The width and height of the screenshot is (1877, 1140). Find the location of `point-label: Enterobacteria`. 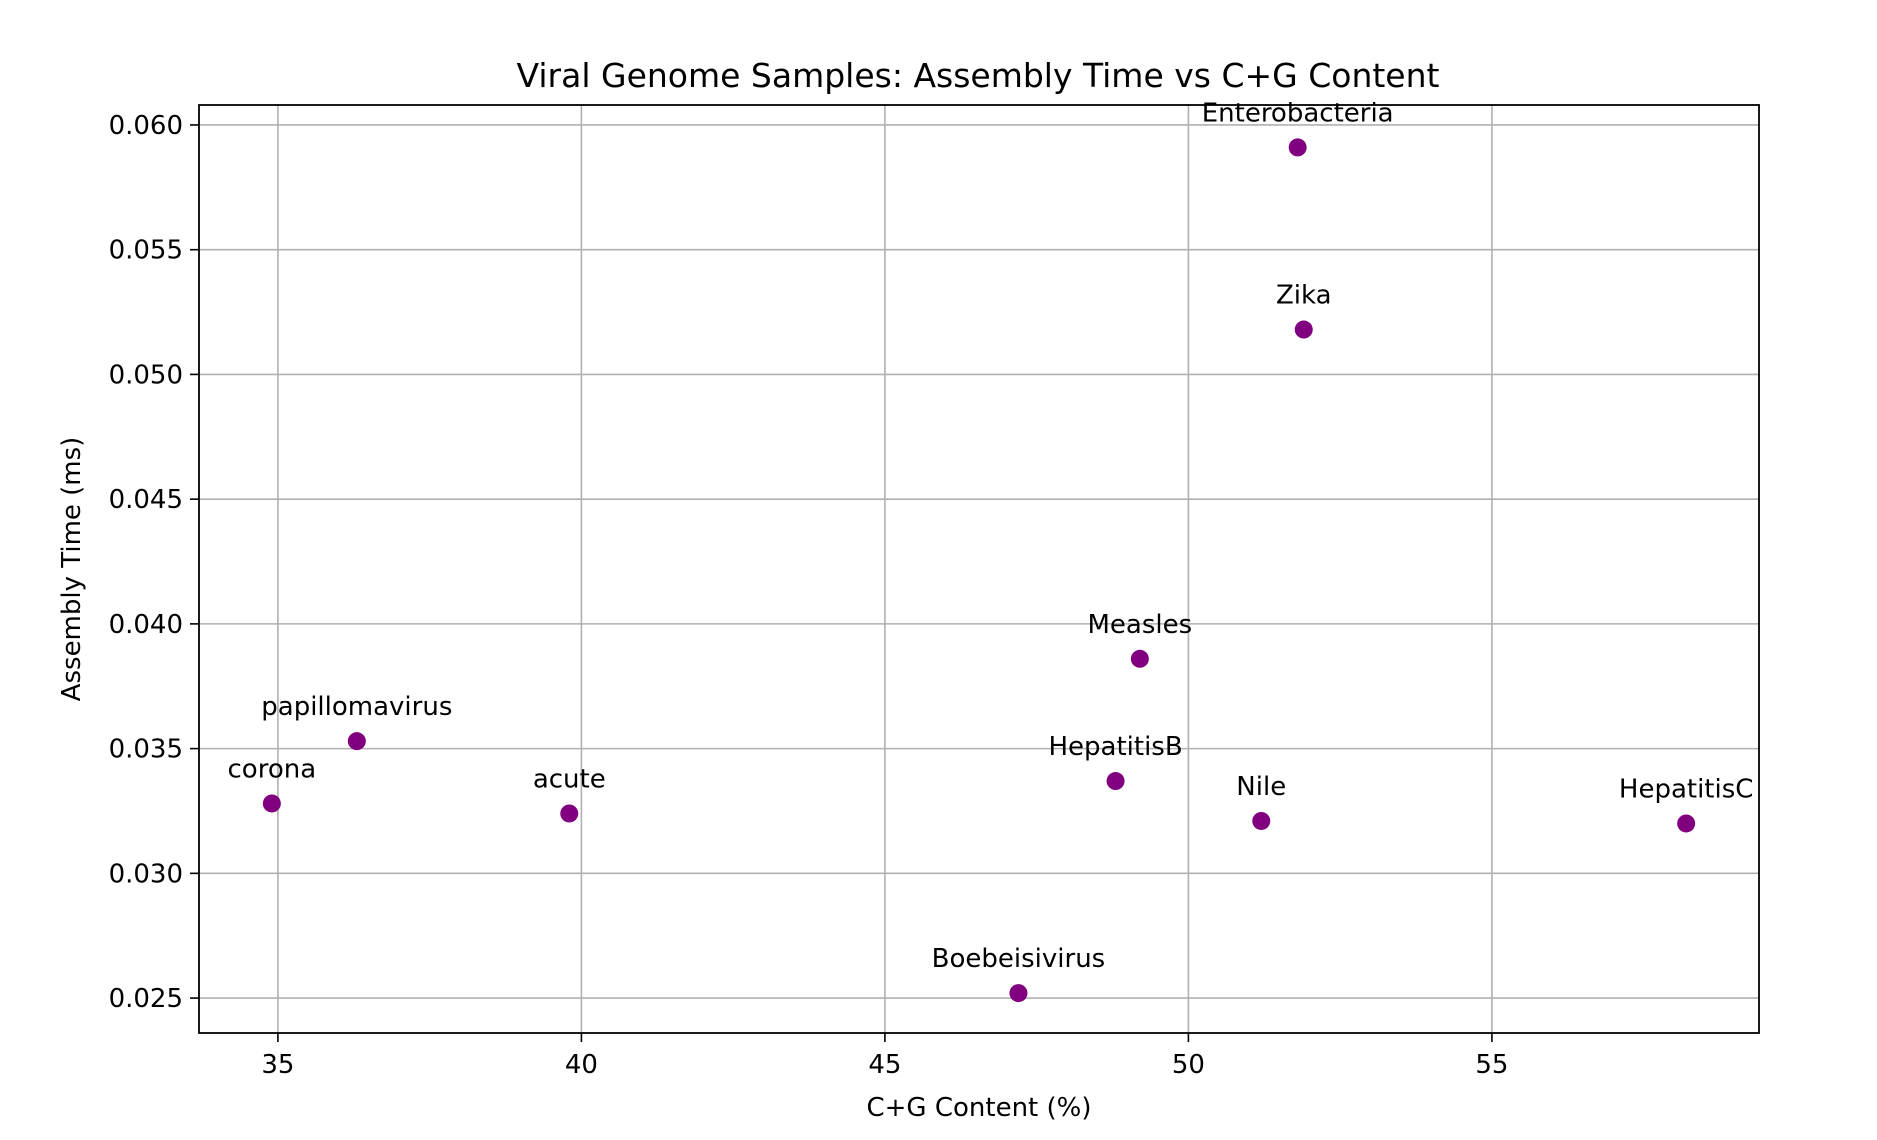

point-label: Enterobacteria is located at coordinates (1298, 113).